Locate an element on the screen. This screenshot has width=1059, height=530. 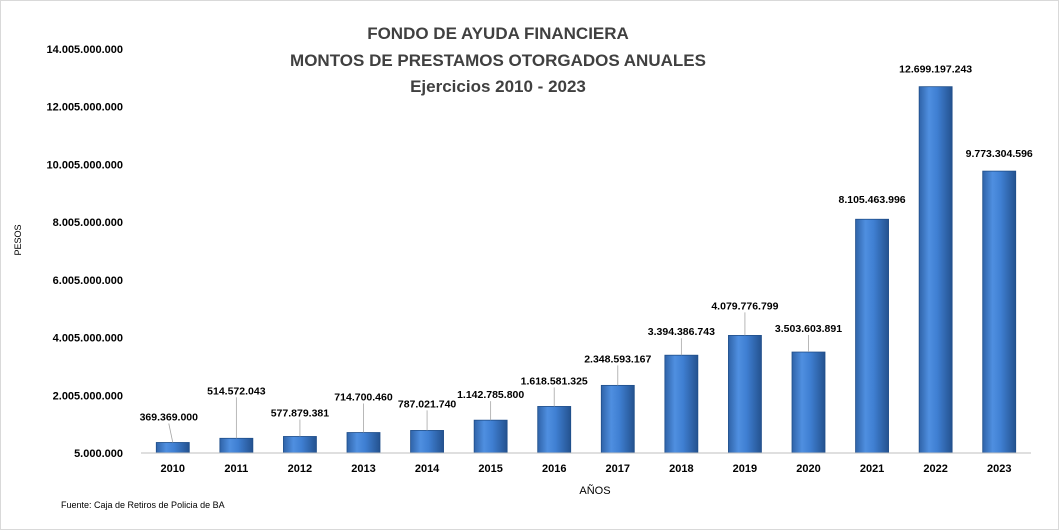
y-tick-label: 6.005.000.000 is located at coordinates (88, 281).